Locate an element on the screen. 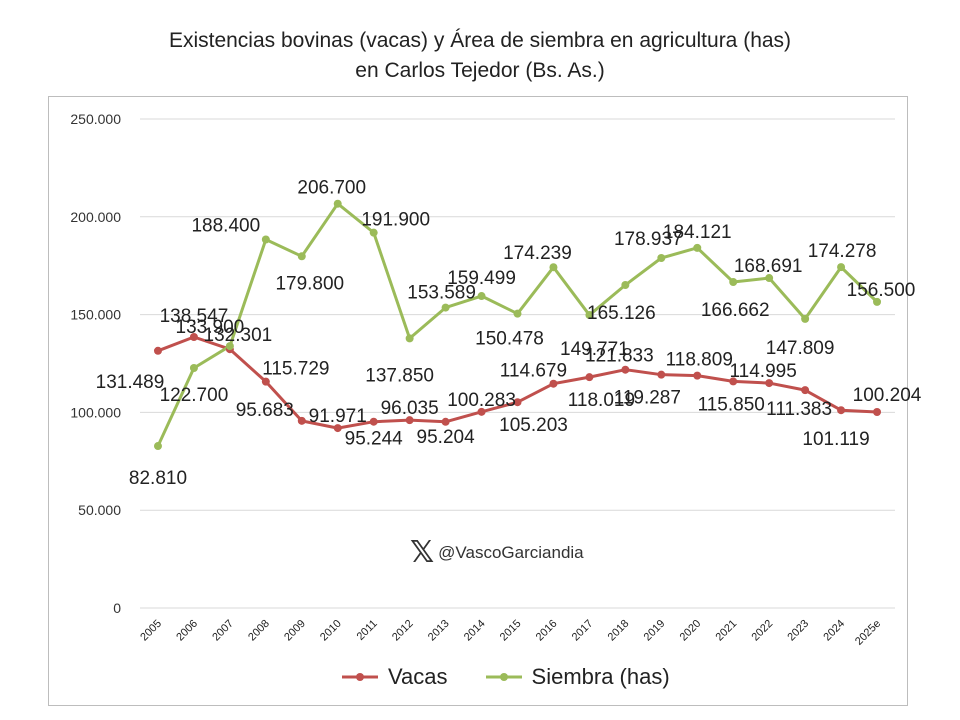  data-label-vacas: 115.729 is located at coordinates (295, 369).